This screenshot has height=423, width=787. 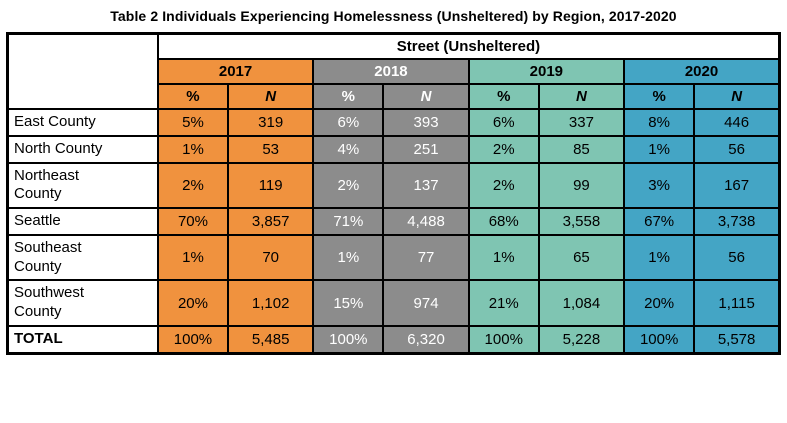 I want to click on data-cell: 70, so click(x=271, y=257).